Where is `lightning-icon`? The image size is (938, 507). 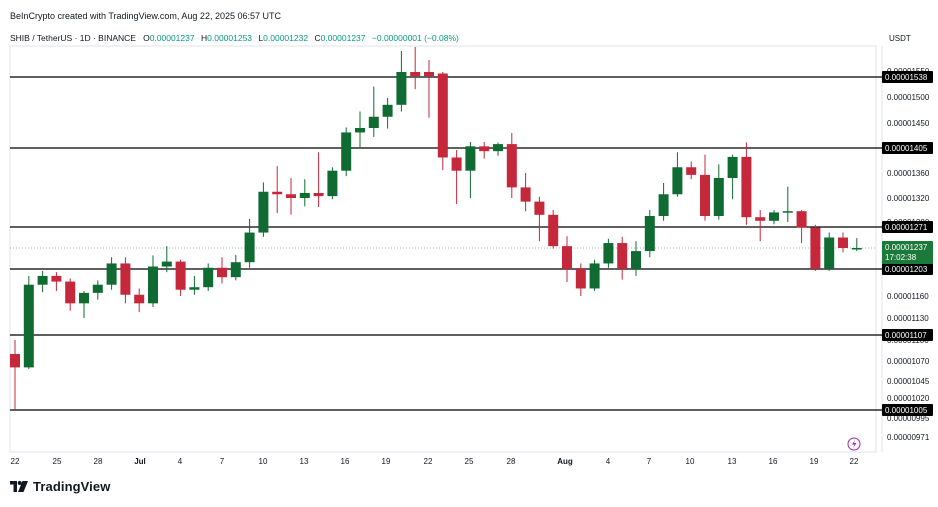 lightning-icon is located at coordinates (854, 444).